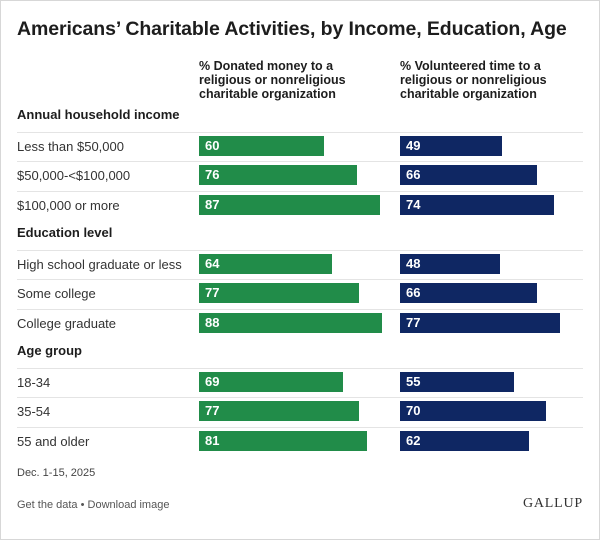  What do you see at coordinates (212, 263) in the screenshot?
I see `bar-value-donated: 64` at bounding box center [212, 263].